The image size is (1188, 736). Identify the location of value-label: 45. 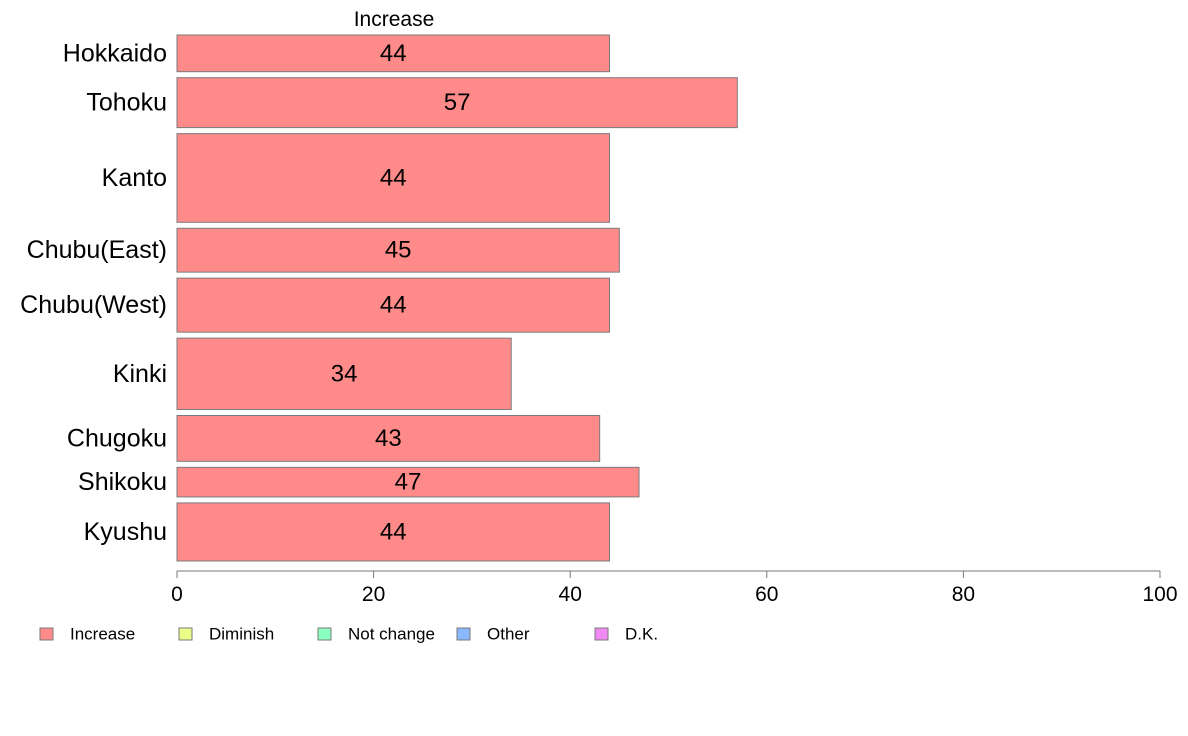
(398, 250).